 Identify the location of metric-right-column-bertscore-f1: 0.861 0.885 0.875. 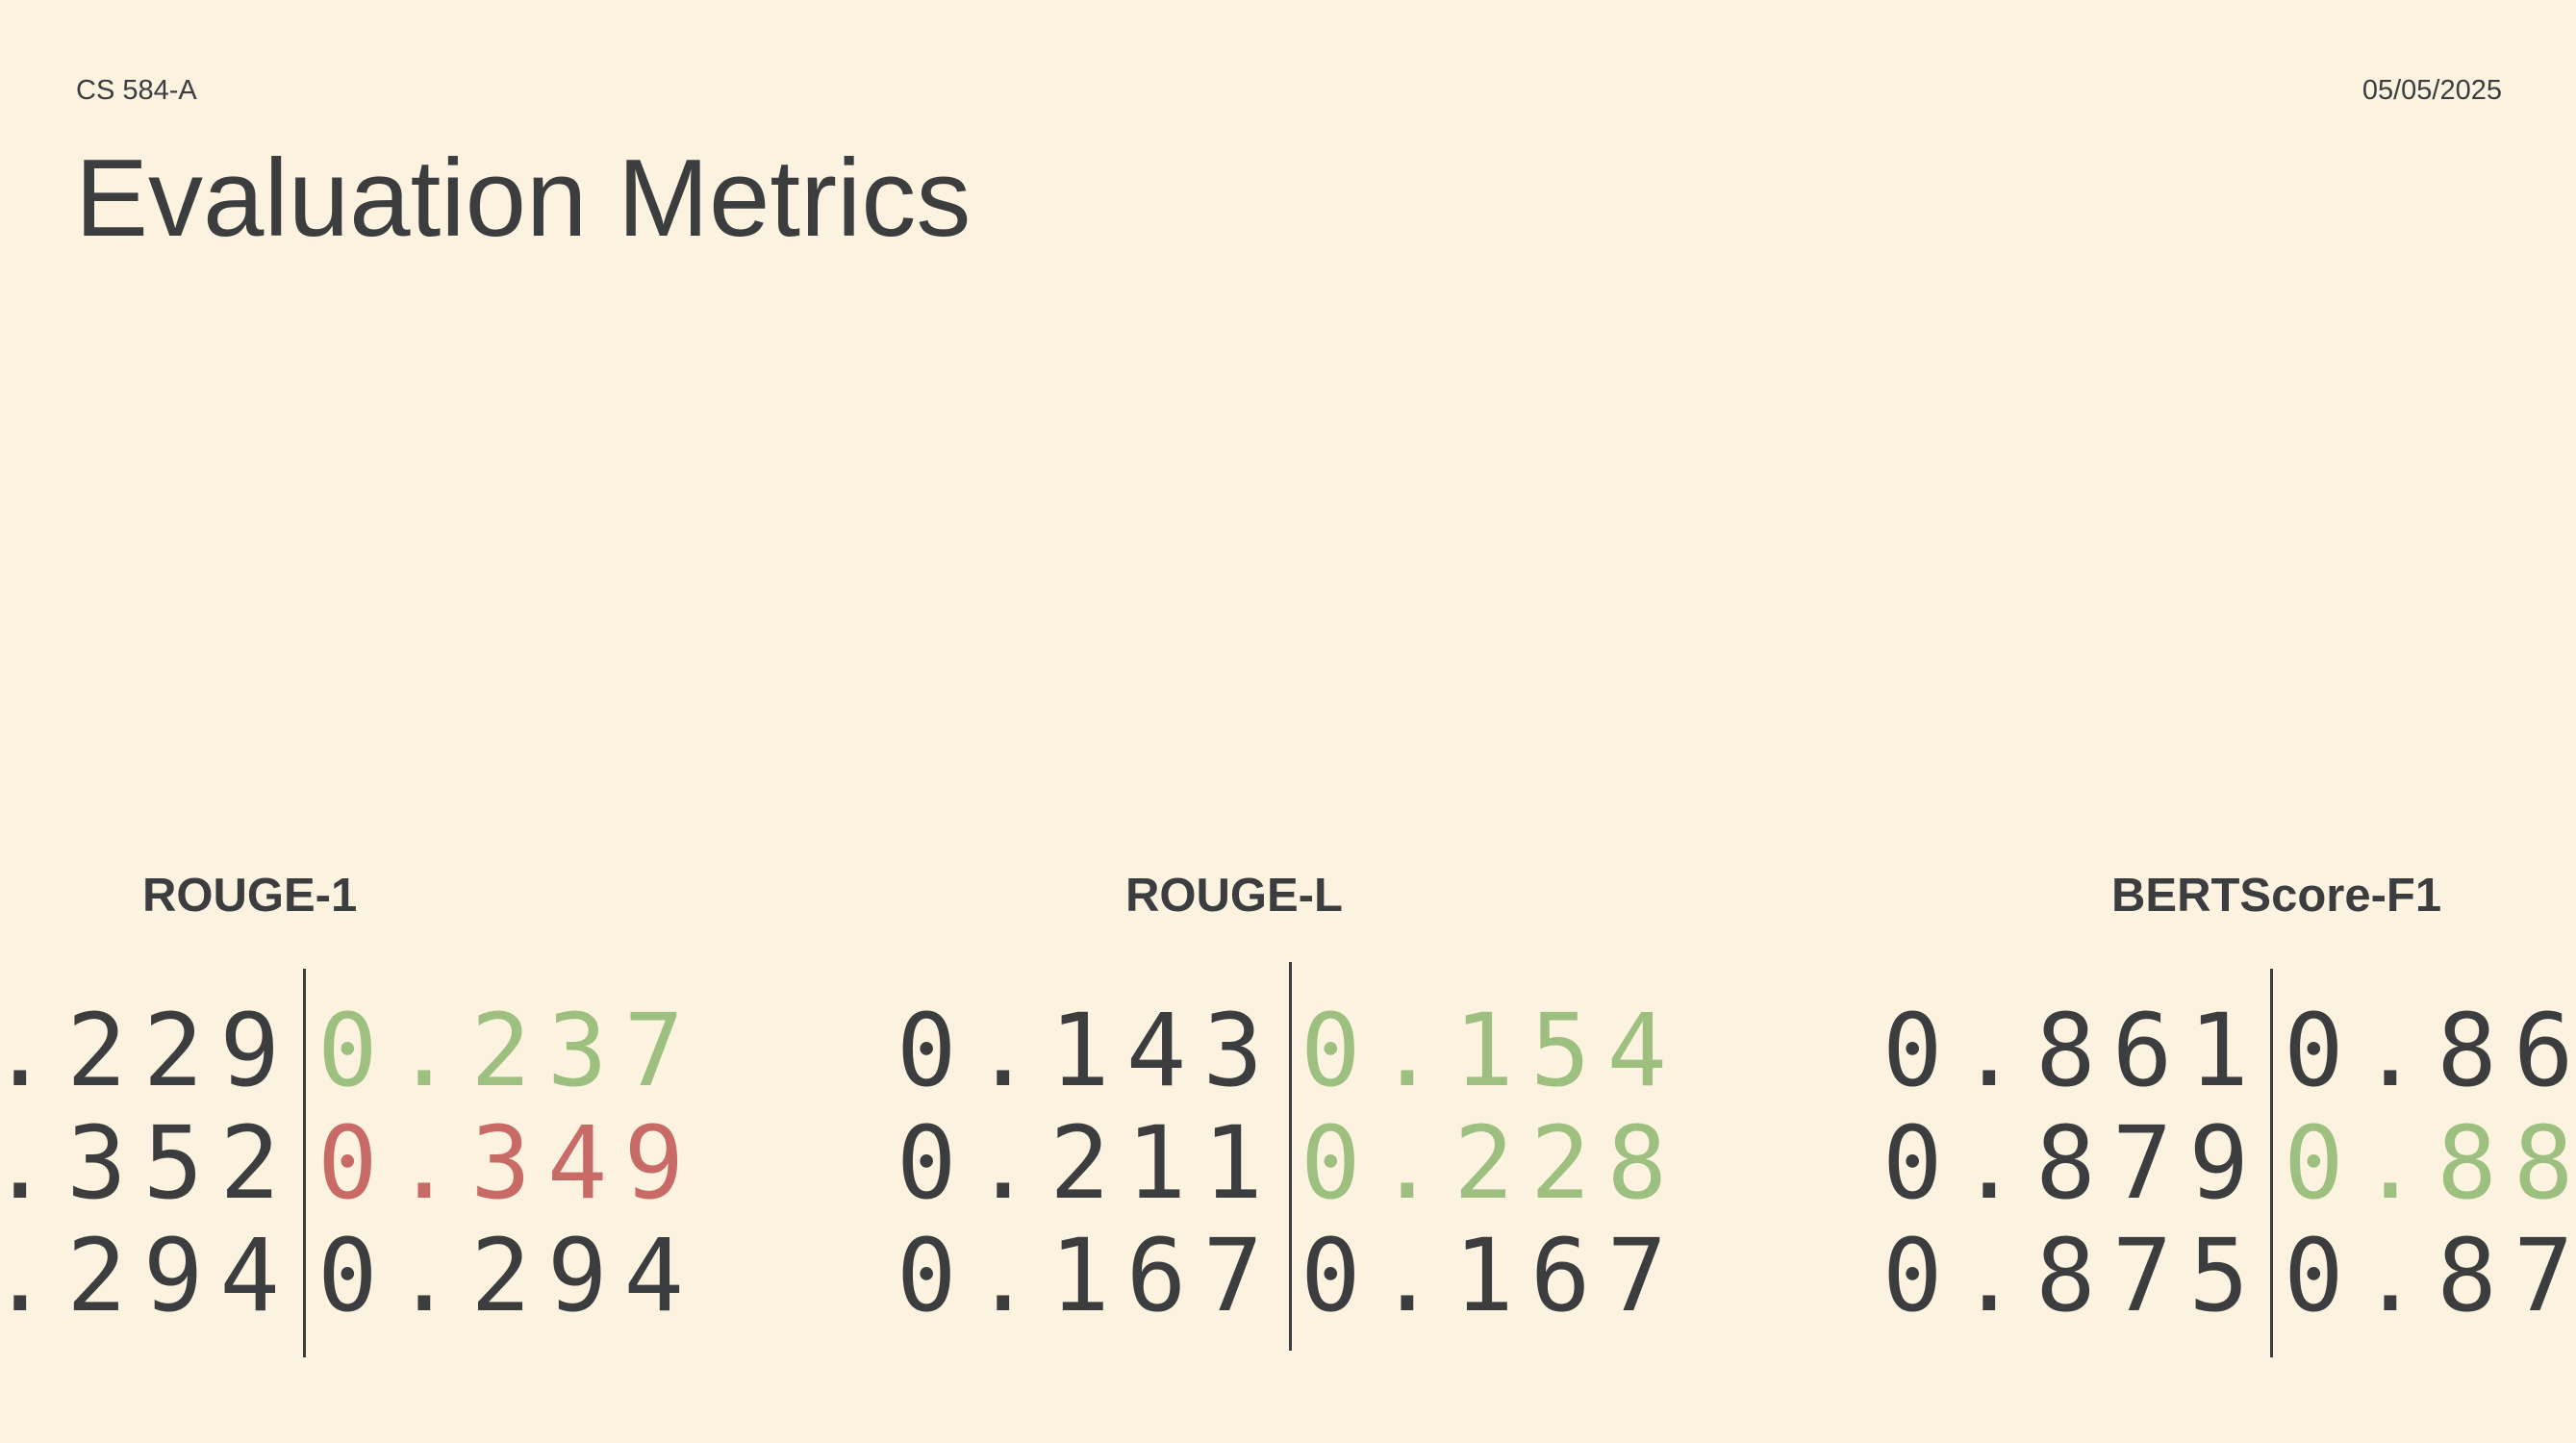
(2430, 1163).